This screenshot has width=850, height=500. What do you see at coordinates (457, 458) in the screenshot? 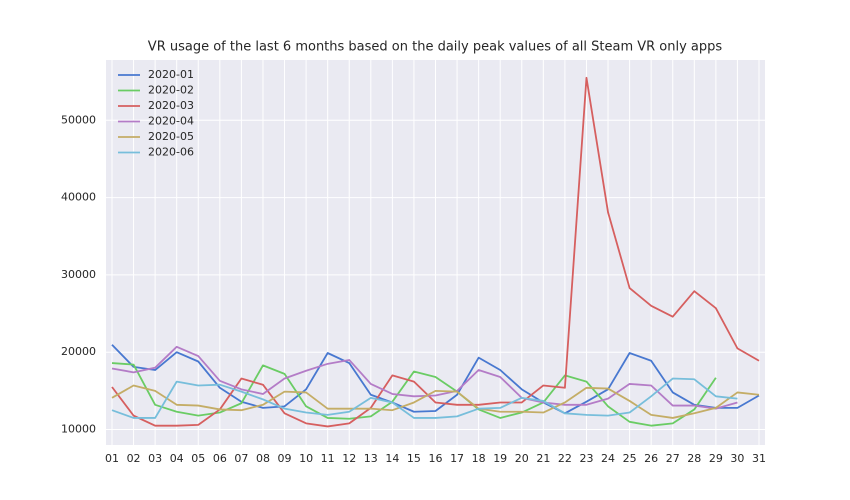
I see `x-tick-label: 17` at bounding box center [457, 458].